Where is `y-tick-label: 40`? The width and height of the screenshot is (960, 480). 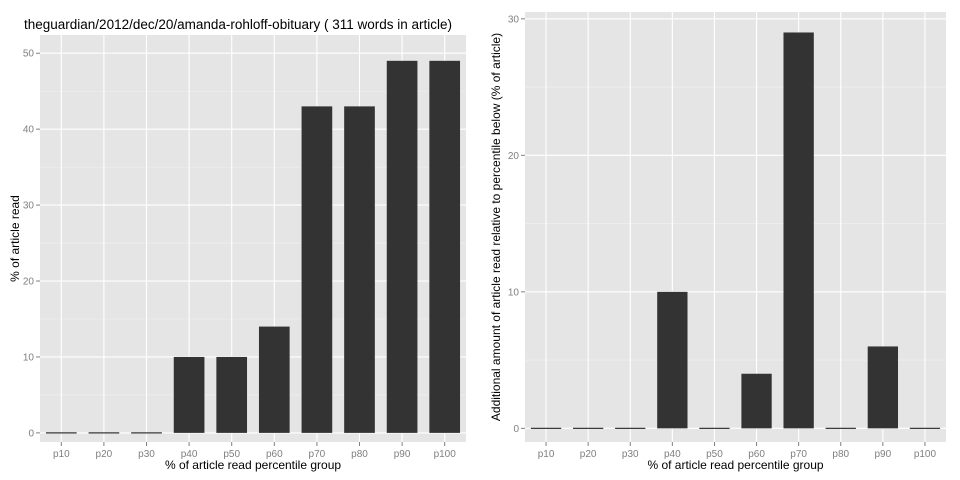 y-tick-label: 40 is located at coordinates (29, 130).